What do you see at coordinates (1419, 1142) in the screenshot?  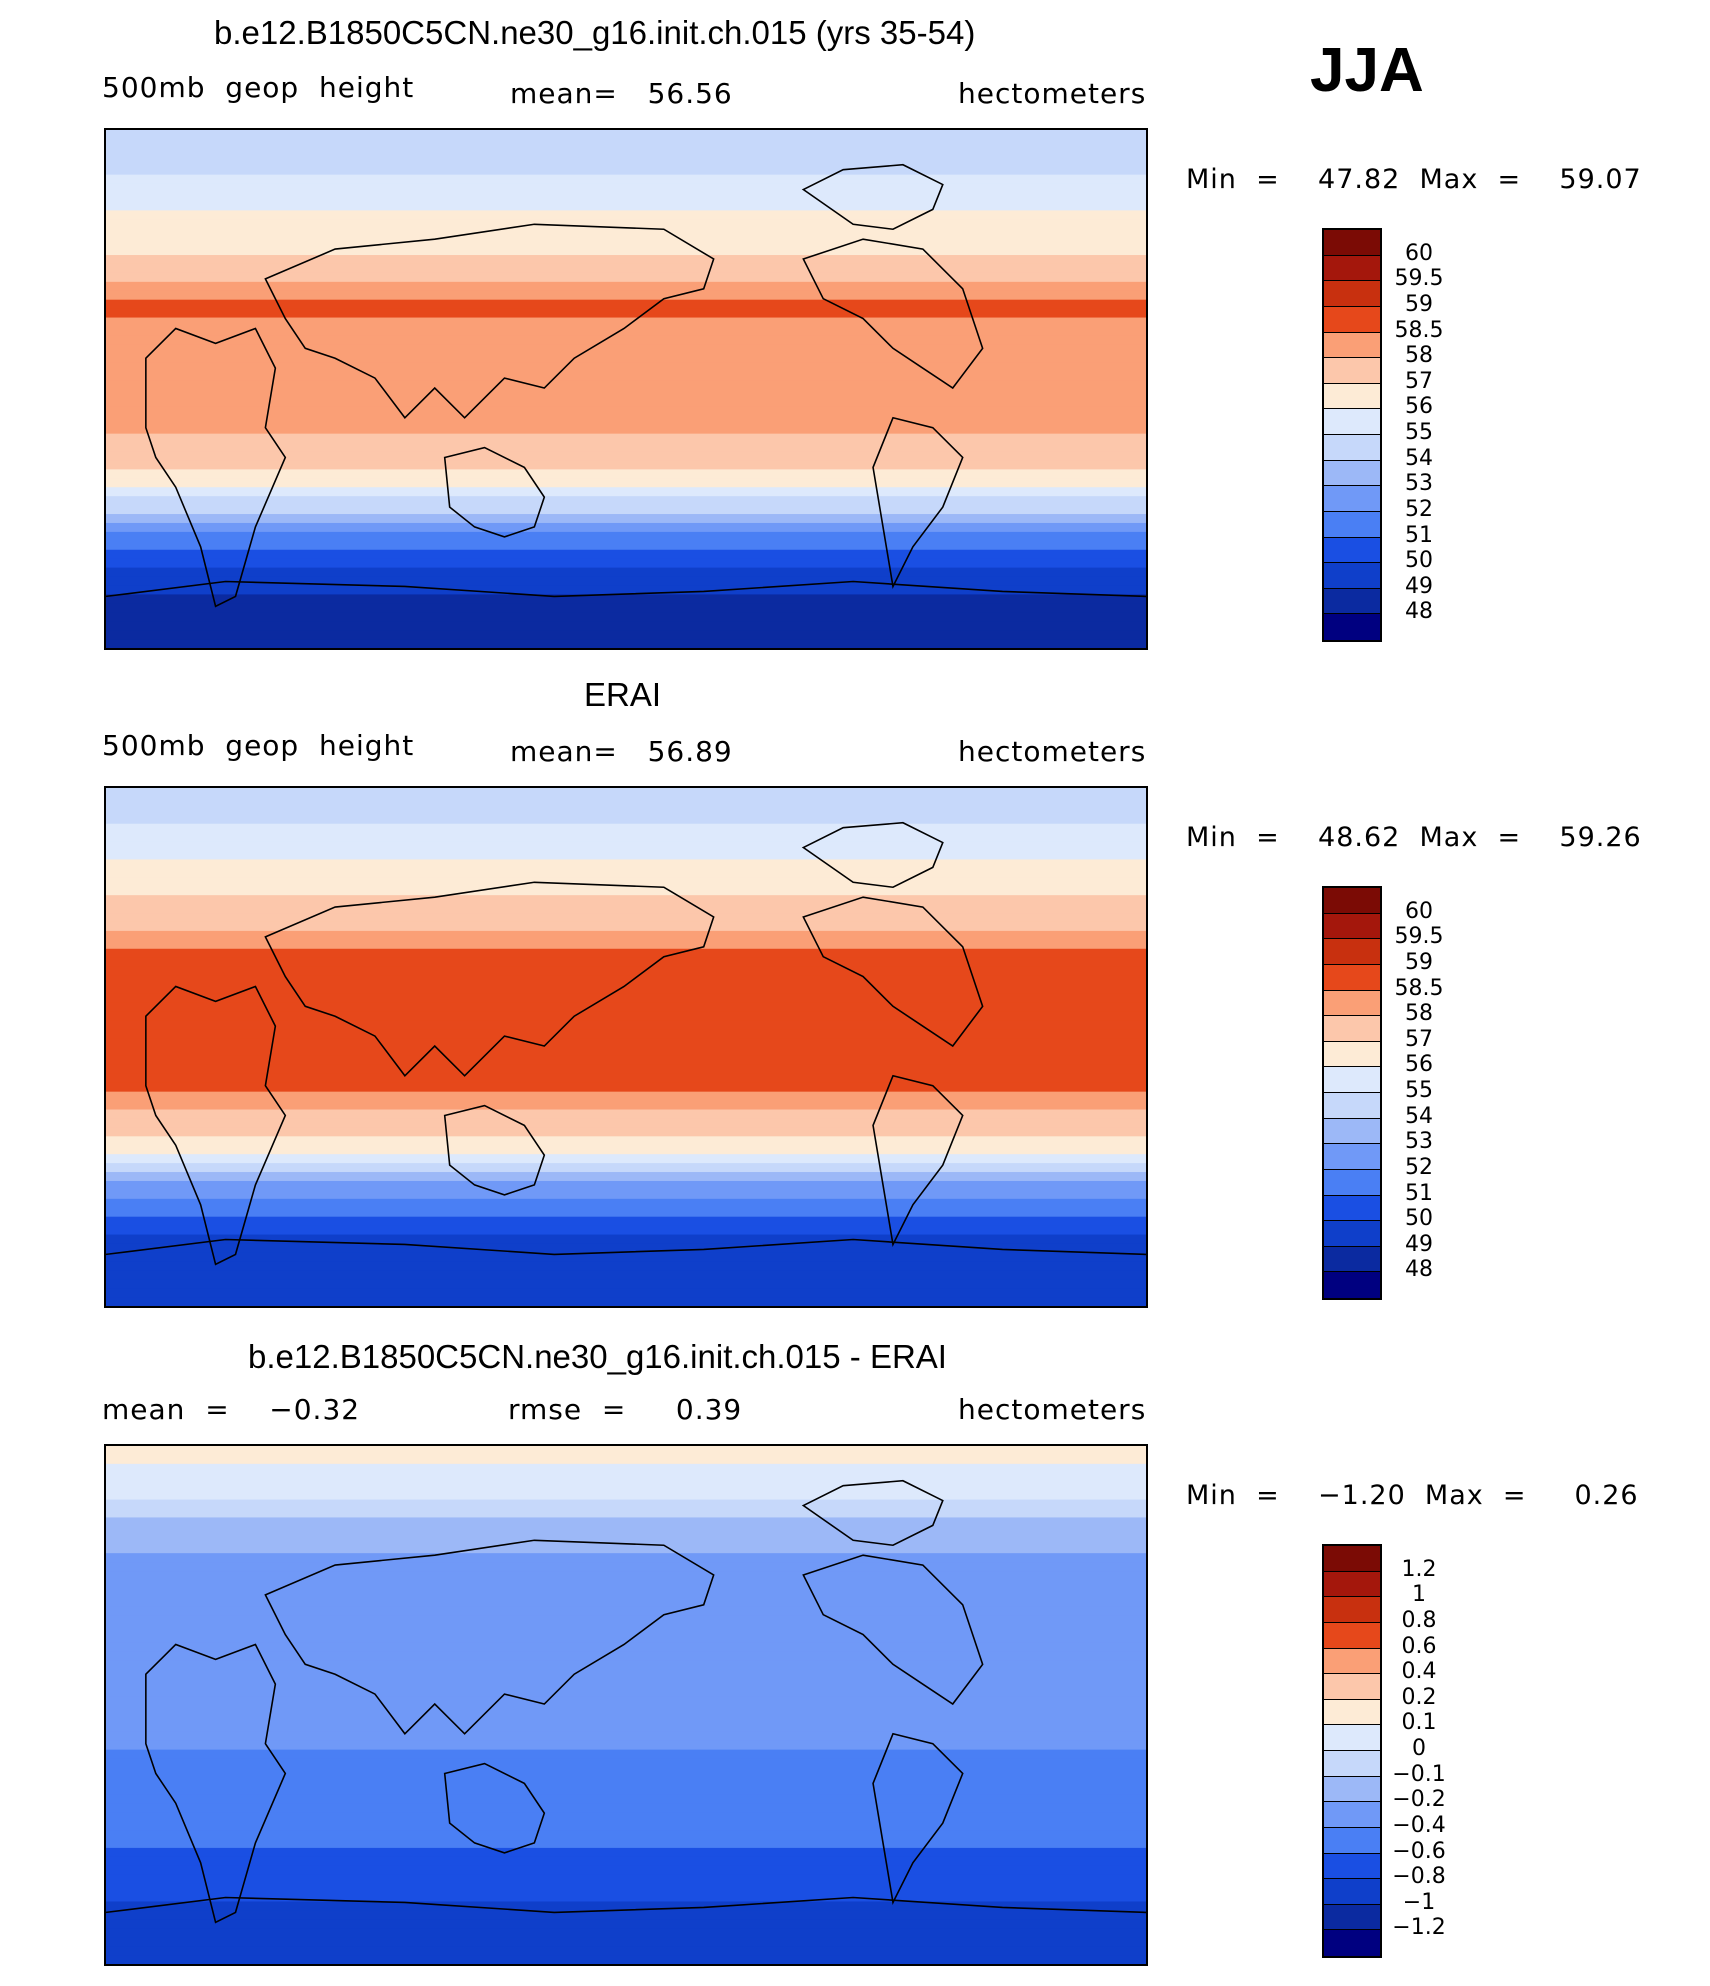 I see `colorbar-tick-label: 53` at bounding box center [1419, 1142].